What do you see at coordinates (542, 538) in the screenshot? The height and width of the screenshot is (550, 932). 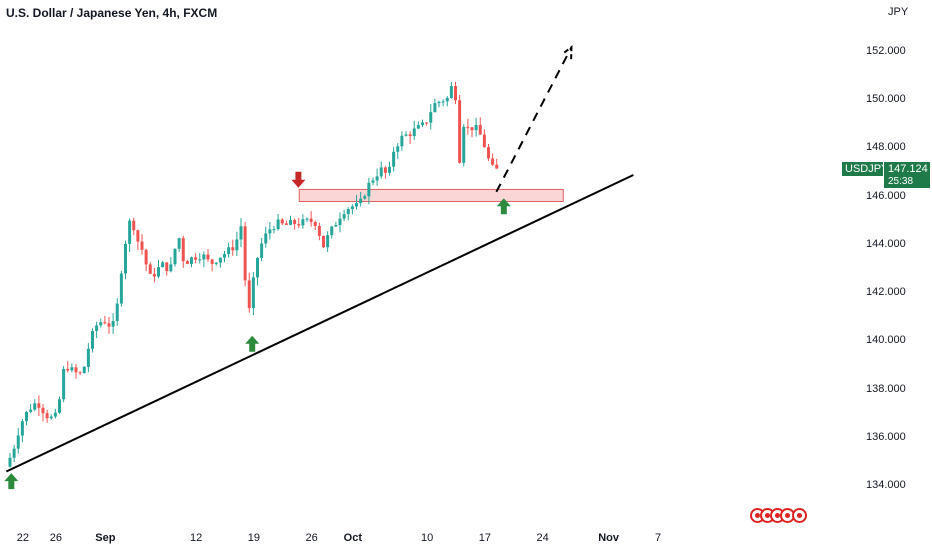 I see `x-tick-label: 24` at bounding box center [542, 538].